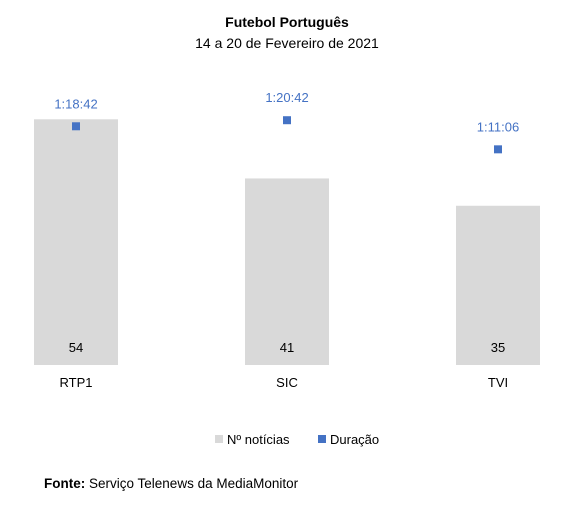 Image resolution: width=574 pixels, height=512 pixels. Describe the element at coordinates (287, 271) in the screenshot. I see `bar-sic` at that location.